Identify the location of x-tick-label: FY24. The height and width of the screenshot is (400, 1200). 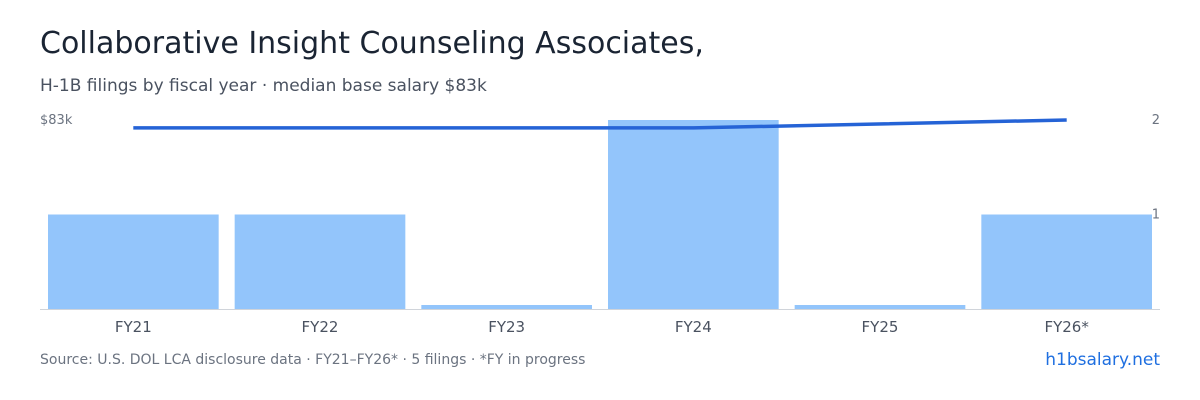
(693, 327).